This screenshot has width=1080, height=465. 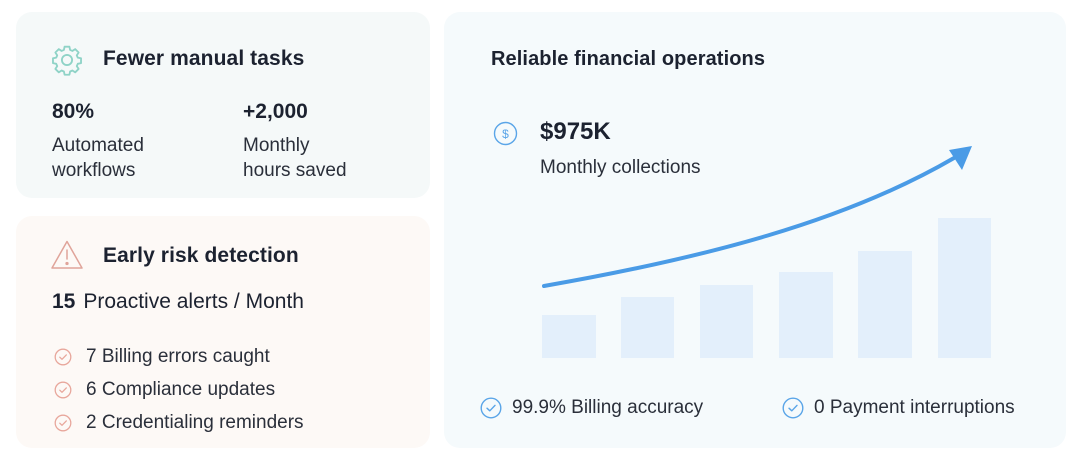 I want to click on risk-card-title: Early risk detection, so click(x=201, y=255).